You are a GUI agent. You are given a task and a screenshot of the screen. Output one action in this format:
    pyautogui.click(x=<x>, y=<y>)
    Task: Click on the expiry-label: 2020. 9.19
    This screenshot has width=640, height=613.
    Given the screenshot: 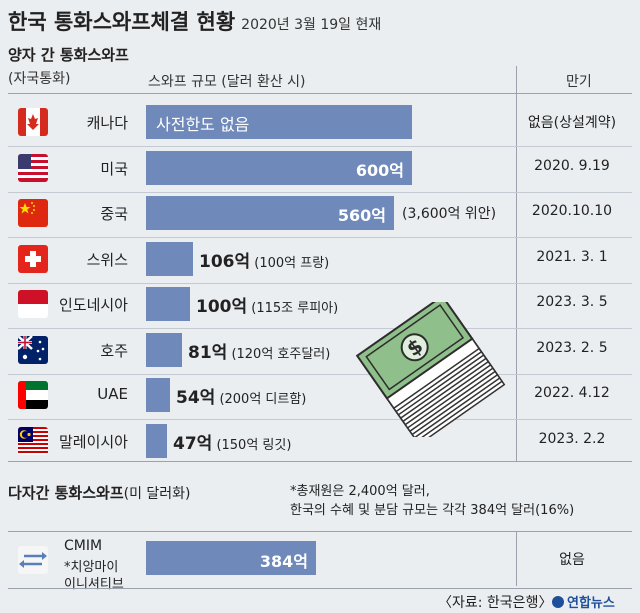 What is the action you would take?
    pyautogui.click(x=572, y=165)
    